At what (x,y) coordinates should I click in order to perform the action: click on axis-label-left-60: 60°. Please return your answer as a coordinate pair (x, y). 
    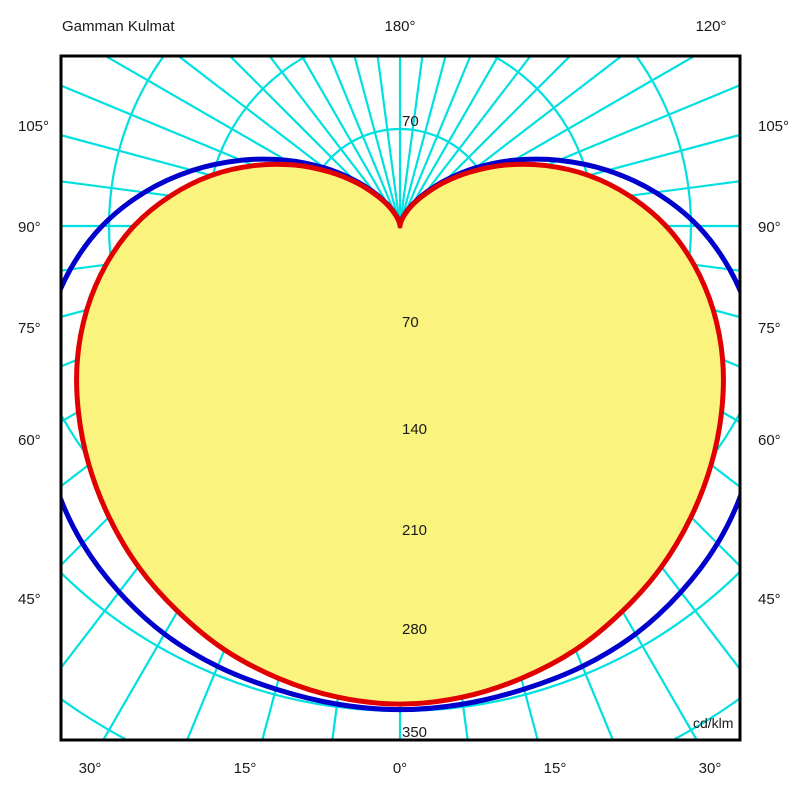
    Looking at the image, I should click on (29, 440).